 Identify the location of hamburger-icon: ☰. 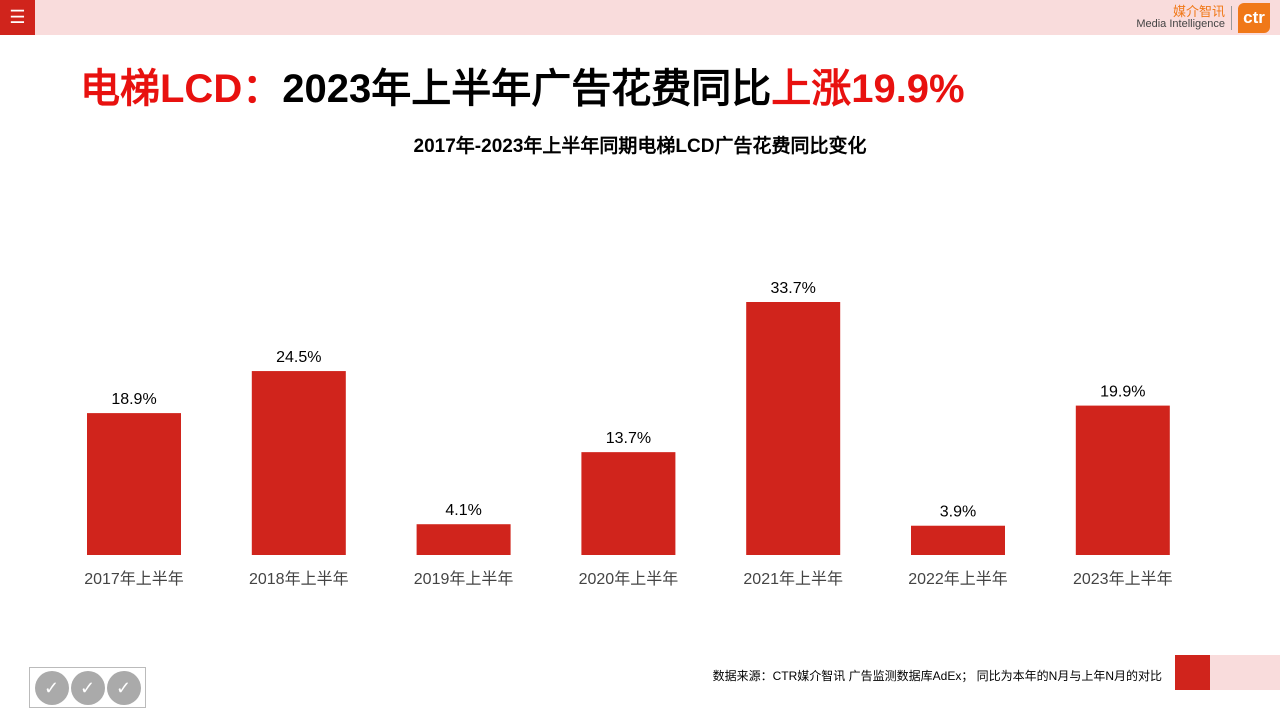
(17, 17).